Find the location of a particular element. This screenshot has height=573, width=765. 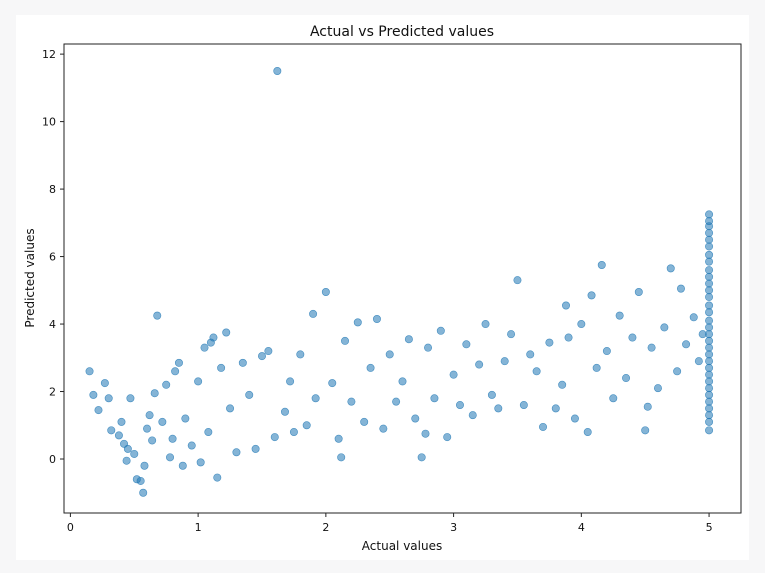

x-axis-label: Actual values is located at coordinates (402, 546).